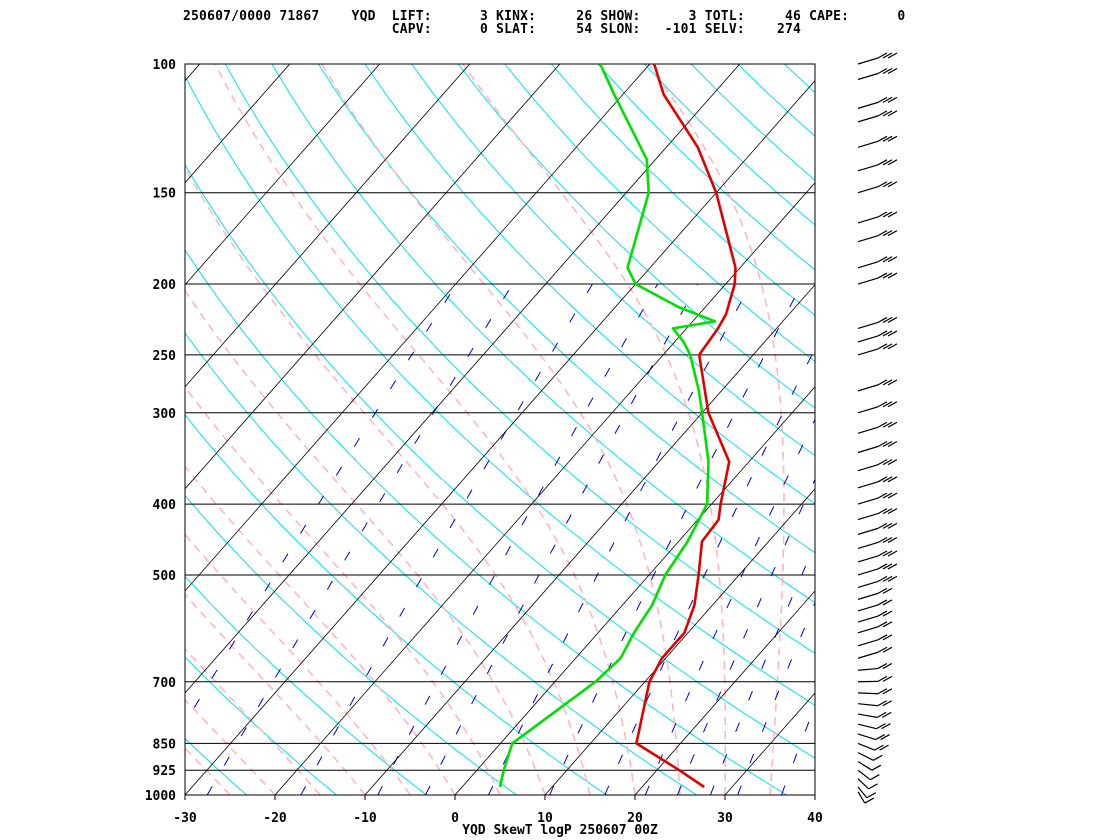 This screenshot has height=840, width=1120. What do you see at coordinates (275, 818) in the screenshot?
I see `temperature-tick-label: -20` at bounding box center [275, 818].